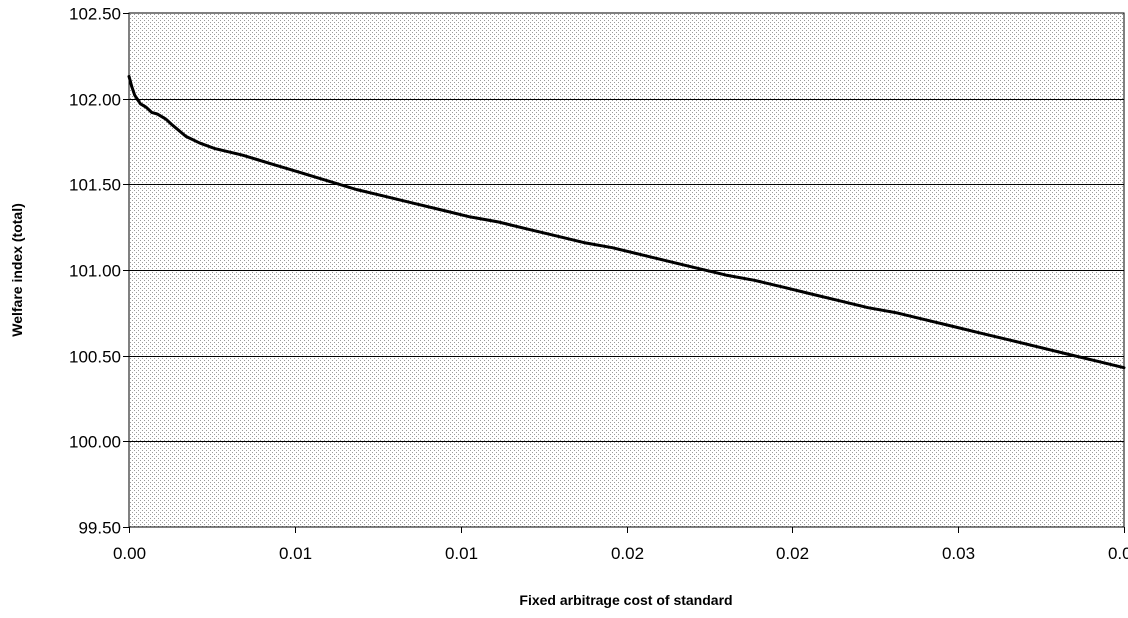  What do you see at coordinates (95, 100) in the screenshot?
I see `y-tick-label: 102.00` at bounding box center [95, 100].